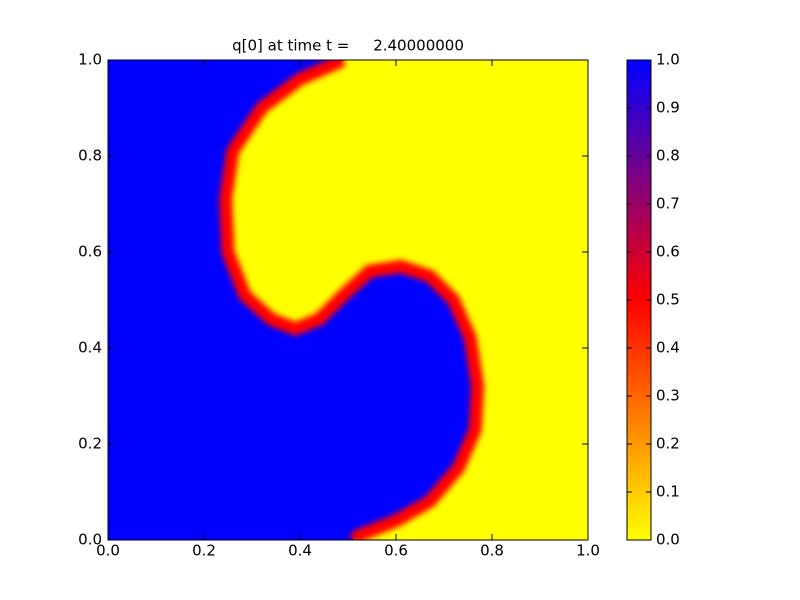 This screenshot has height=600, width=800. What do you see at coordinates (588, 551) in the screenshot?
I see `x-tick-label: 1.0` at bounding box center [588, 551].